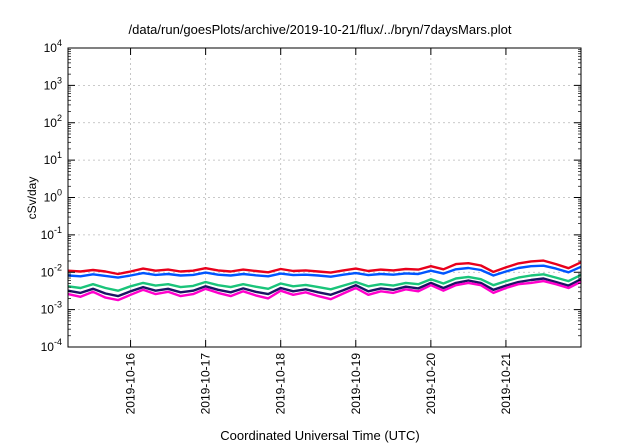  I want to click on y-tick-label: 10², so click(53, 121).